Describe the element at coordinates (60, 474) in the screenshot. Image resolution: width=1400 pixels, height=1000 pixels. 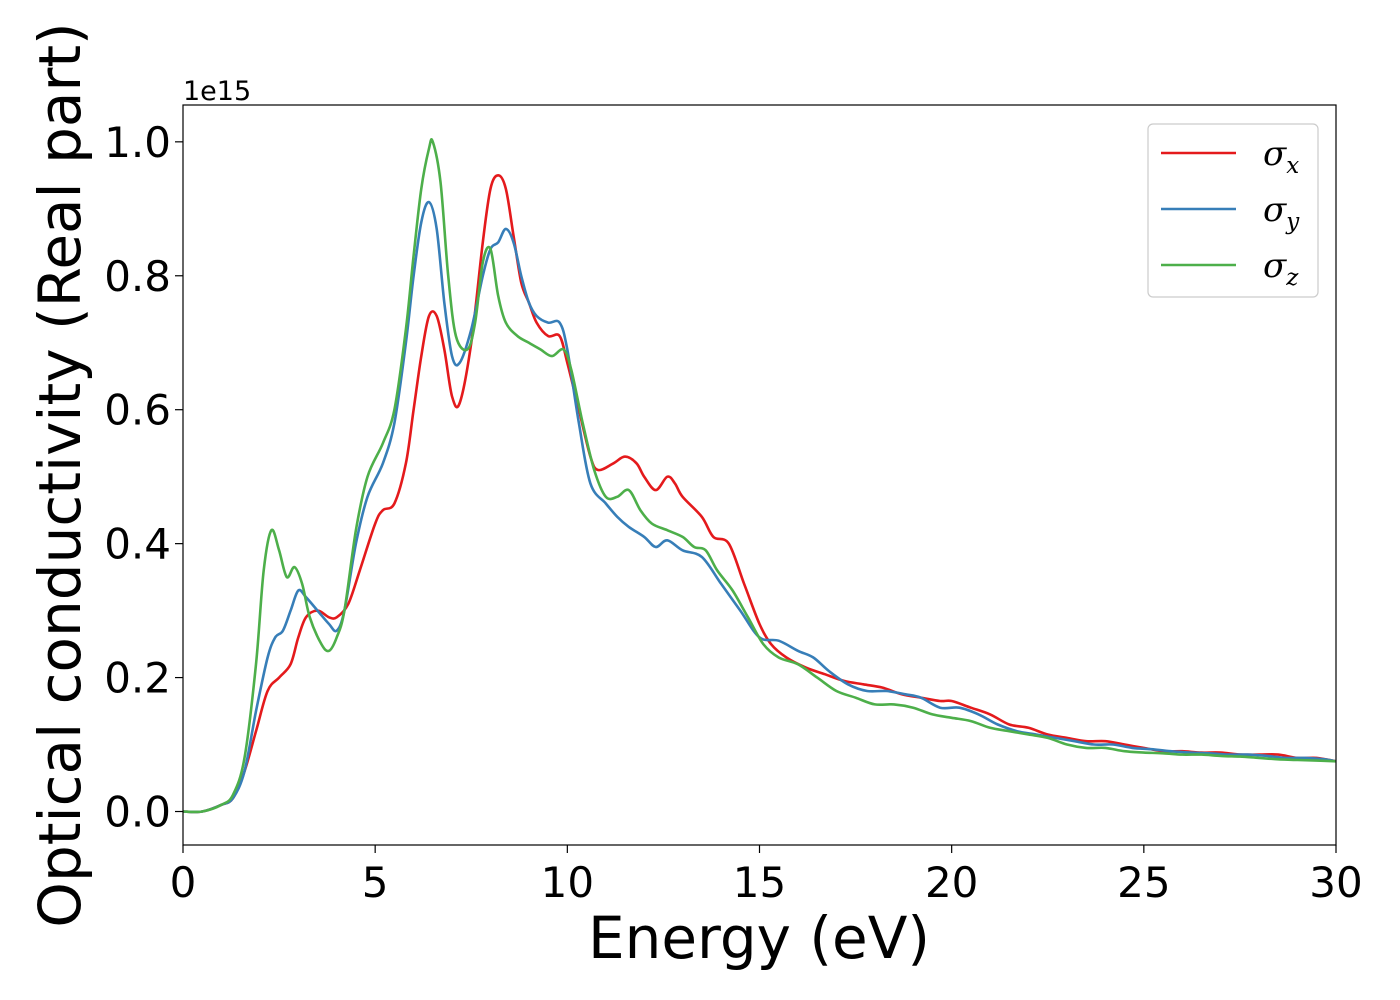
I see `y-axis-label: Optical conductivity (Real part)` at that location.